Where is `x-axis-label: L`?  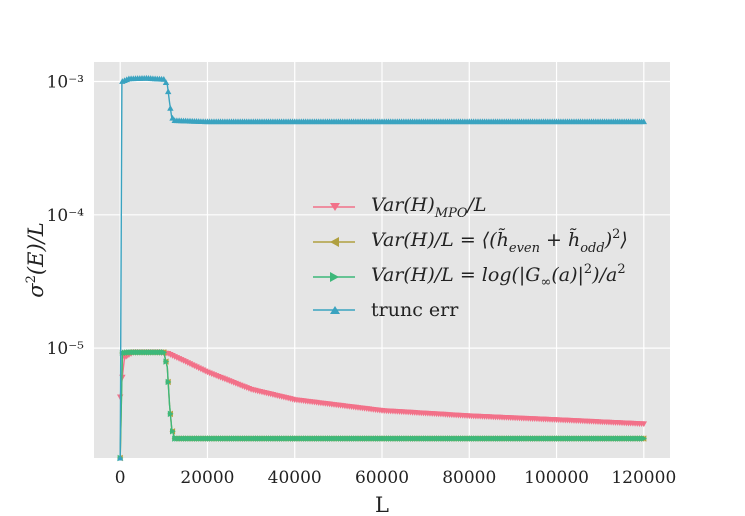
x-axis-label: L is located at coordinates (382, 504).